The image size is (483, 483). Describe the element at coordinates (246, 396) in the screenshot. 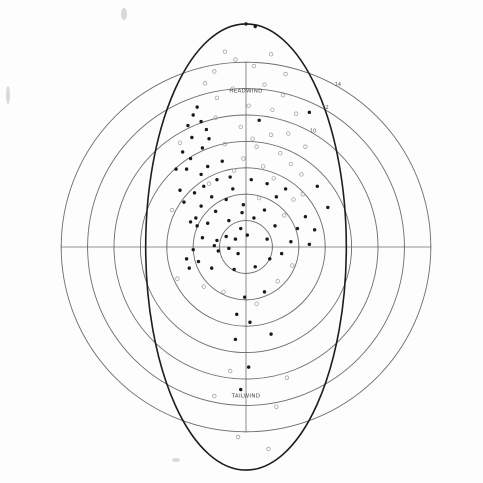

I see `tailwind-label: TAILWIND` at that location.